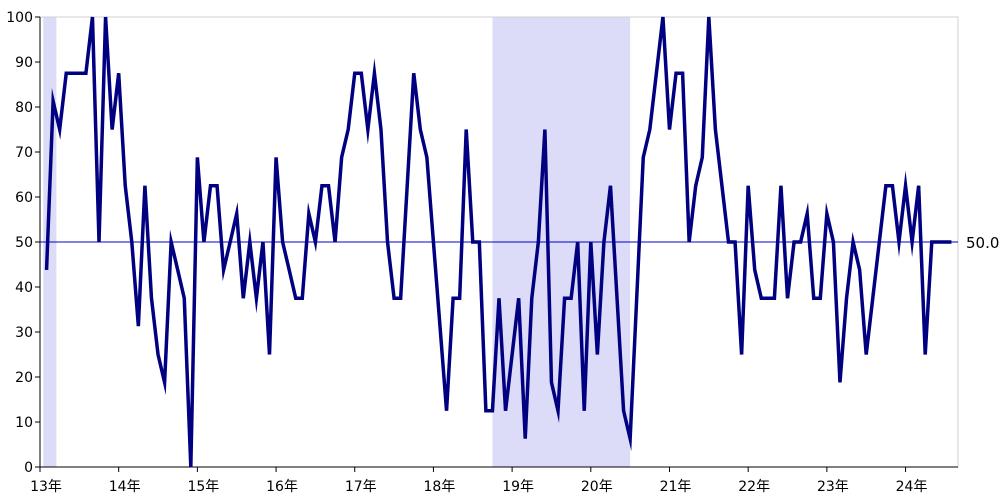 The height and width of the screenshot is (498, 1005). Describe the element at coordinates (203, 487) in the screenshot. I see `x-tick-label: 15年` at that location.